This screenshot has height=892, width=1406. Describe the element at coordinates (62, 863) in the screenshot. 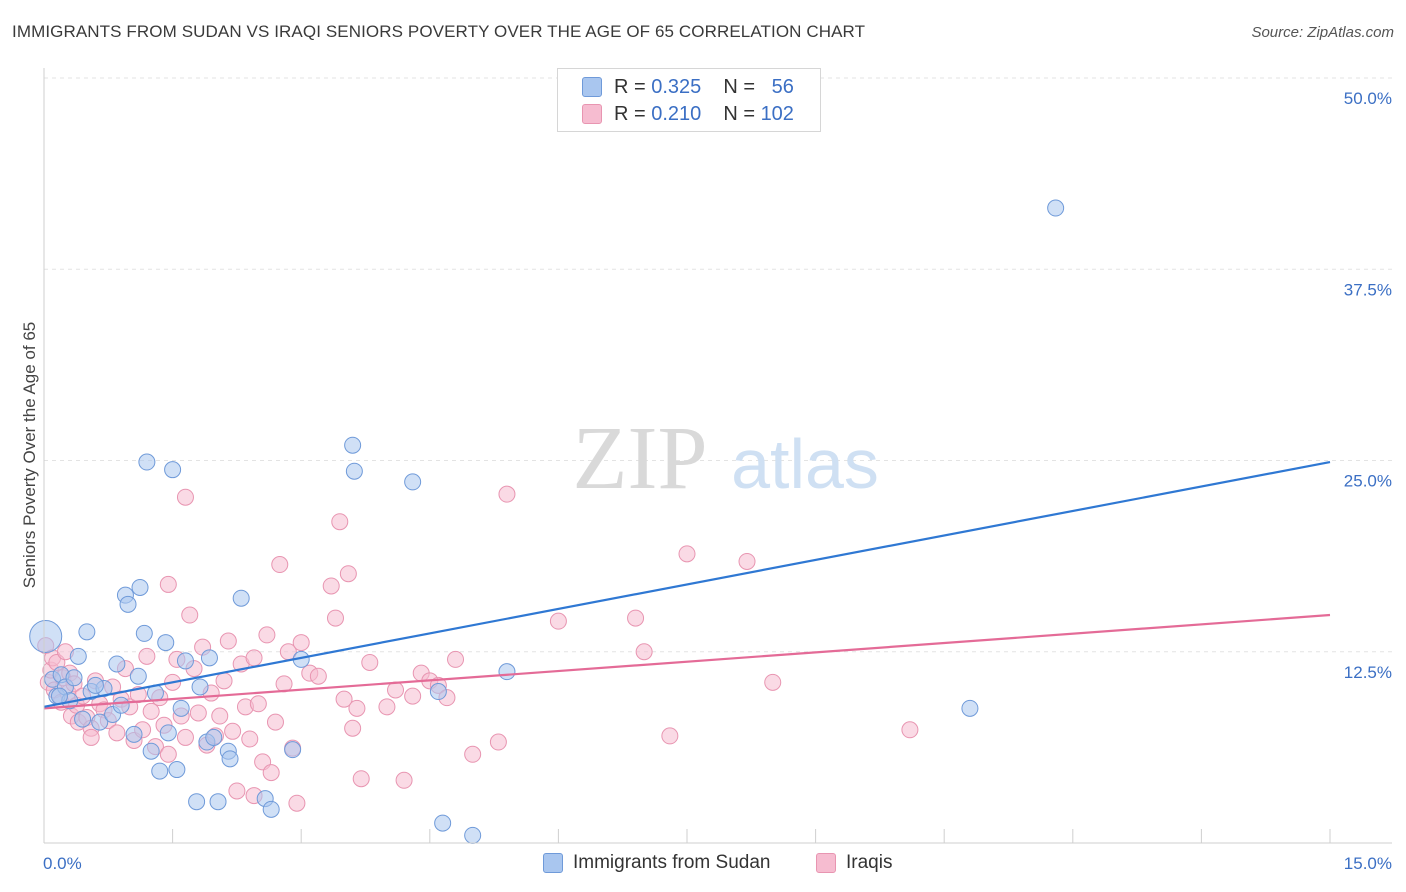

I see `x-tick-label-min: 0.0%` at that location.